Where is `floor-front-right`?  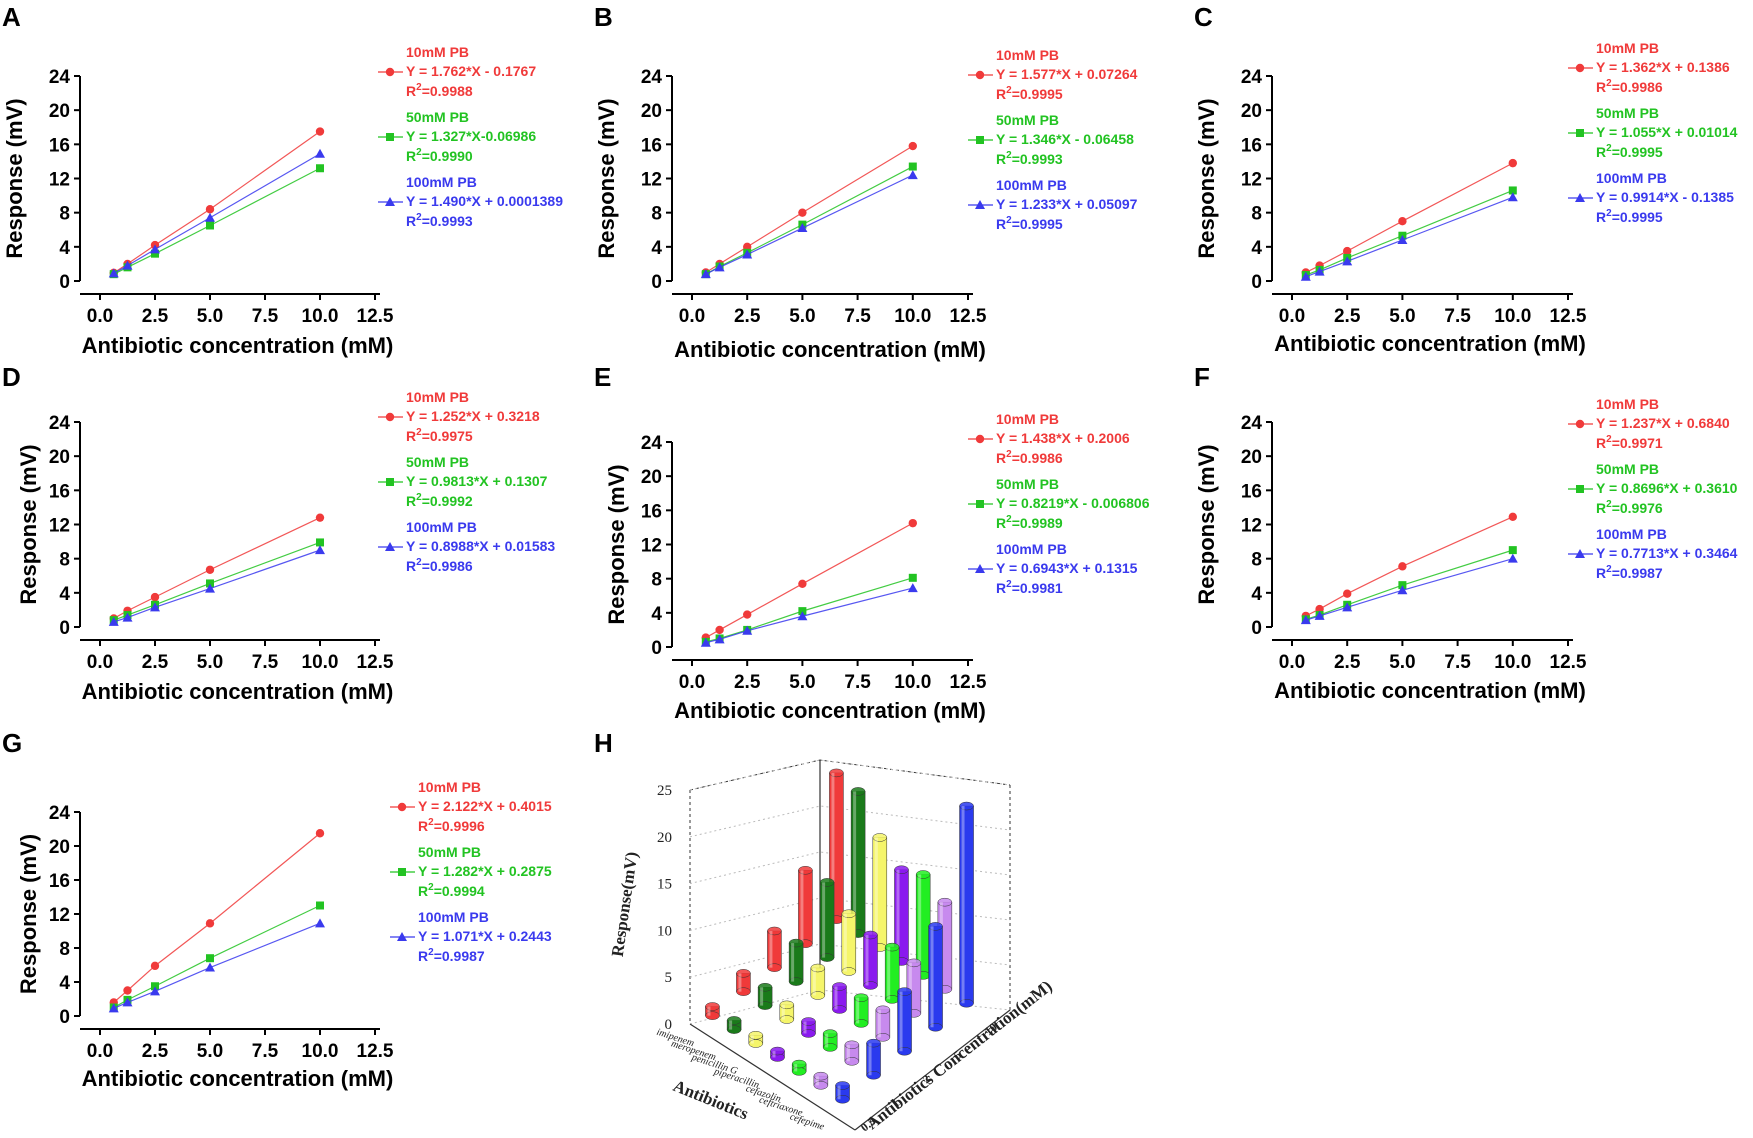
floor-front-right is located at coordinates (932, 1070).